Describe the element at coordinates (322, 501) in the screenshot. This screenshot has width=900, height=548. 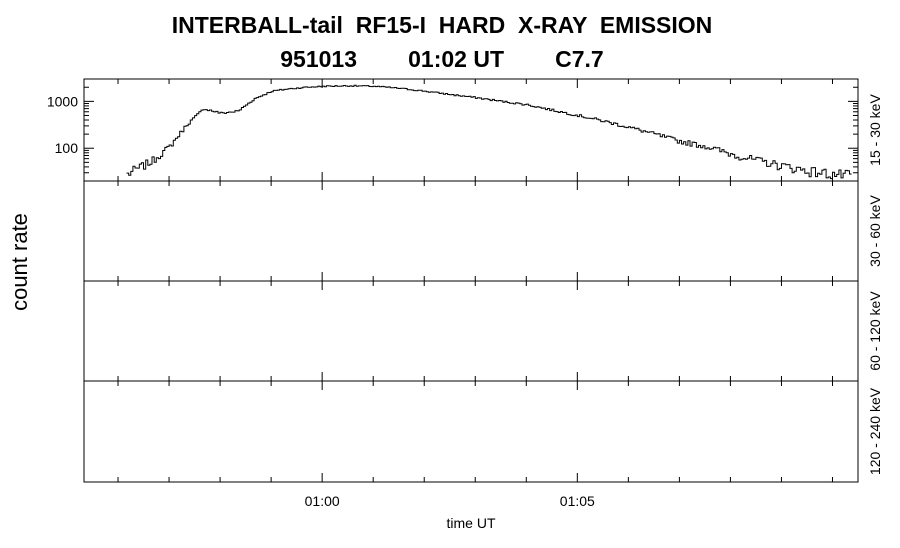
I see `x-tick-label: 01:00` at that location.